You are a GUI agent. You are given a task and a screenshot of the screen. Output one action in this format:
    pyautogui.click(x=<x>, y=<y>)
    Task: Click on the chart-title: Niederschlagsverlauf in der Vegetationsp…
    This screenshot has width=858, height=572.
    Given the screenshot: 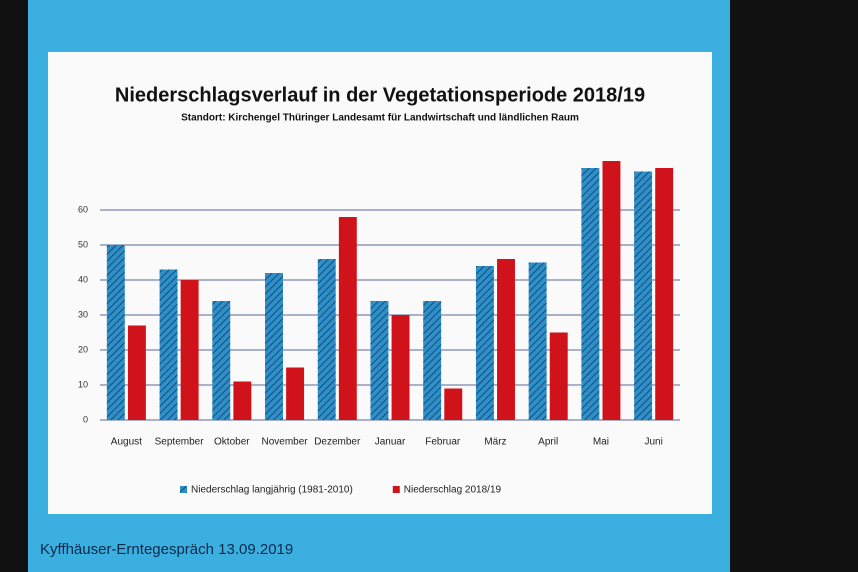 What is the action you would take?
    pyautogui.click(x=380, y=95)
    